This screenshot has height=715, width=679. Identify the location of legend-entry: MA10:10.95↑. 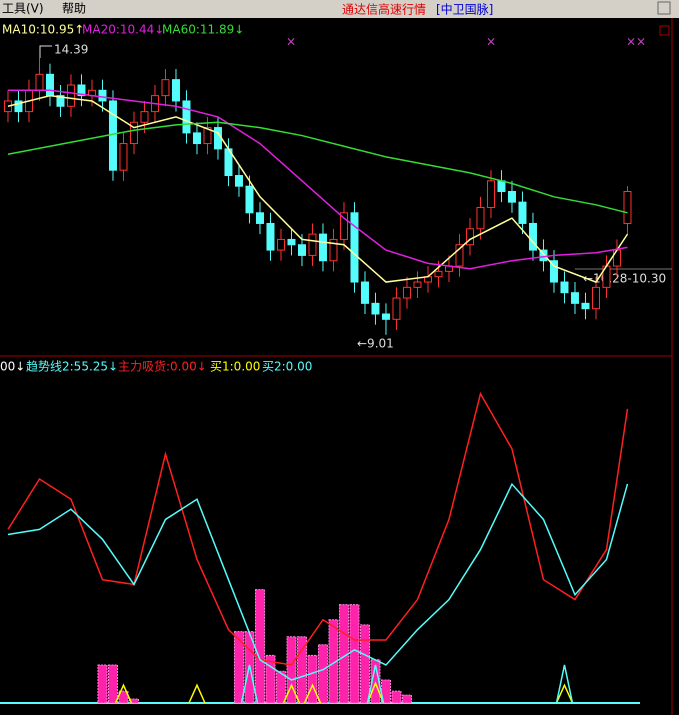
(43, 30).